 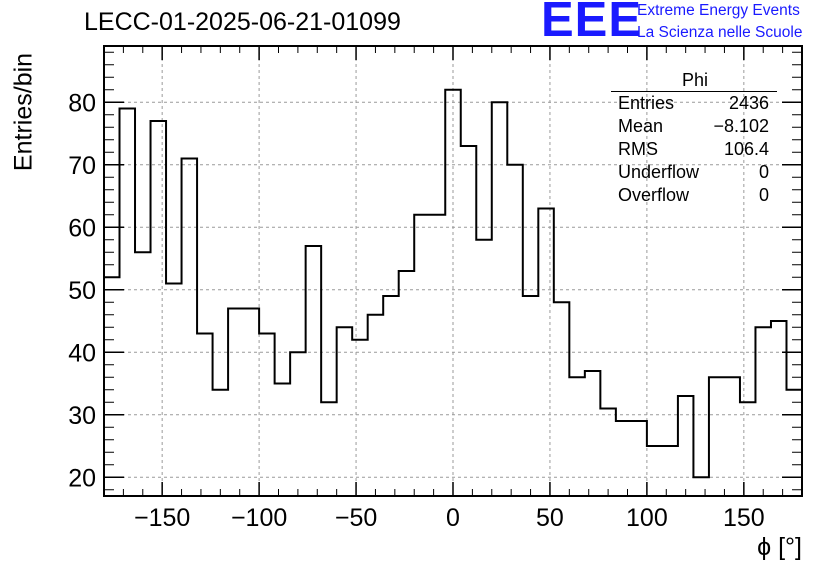 I want to click on stats-value-underflow: 0, so click(x=763, y=172).